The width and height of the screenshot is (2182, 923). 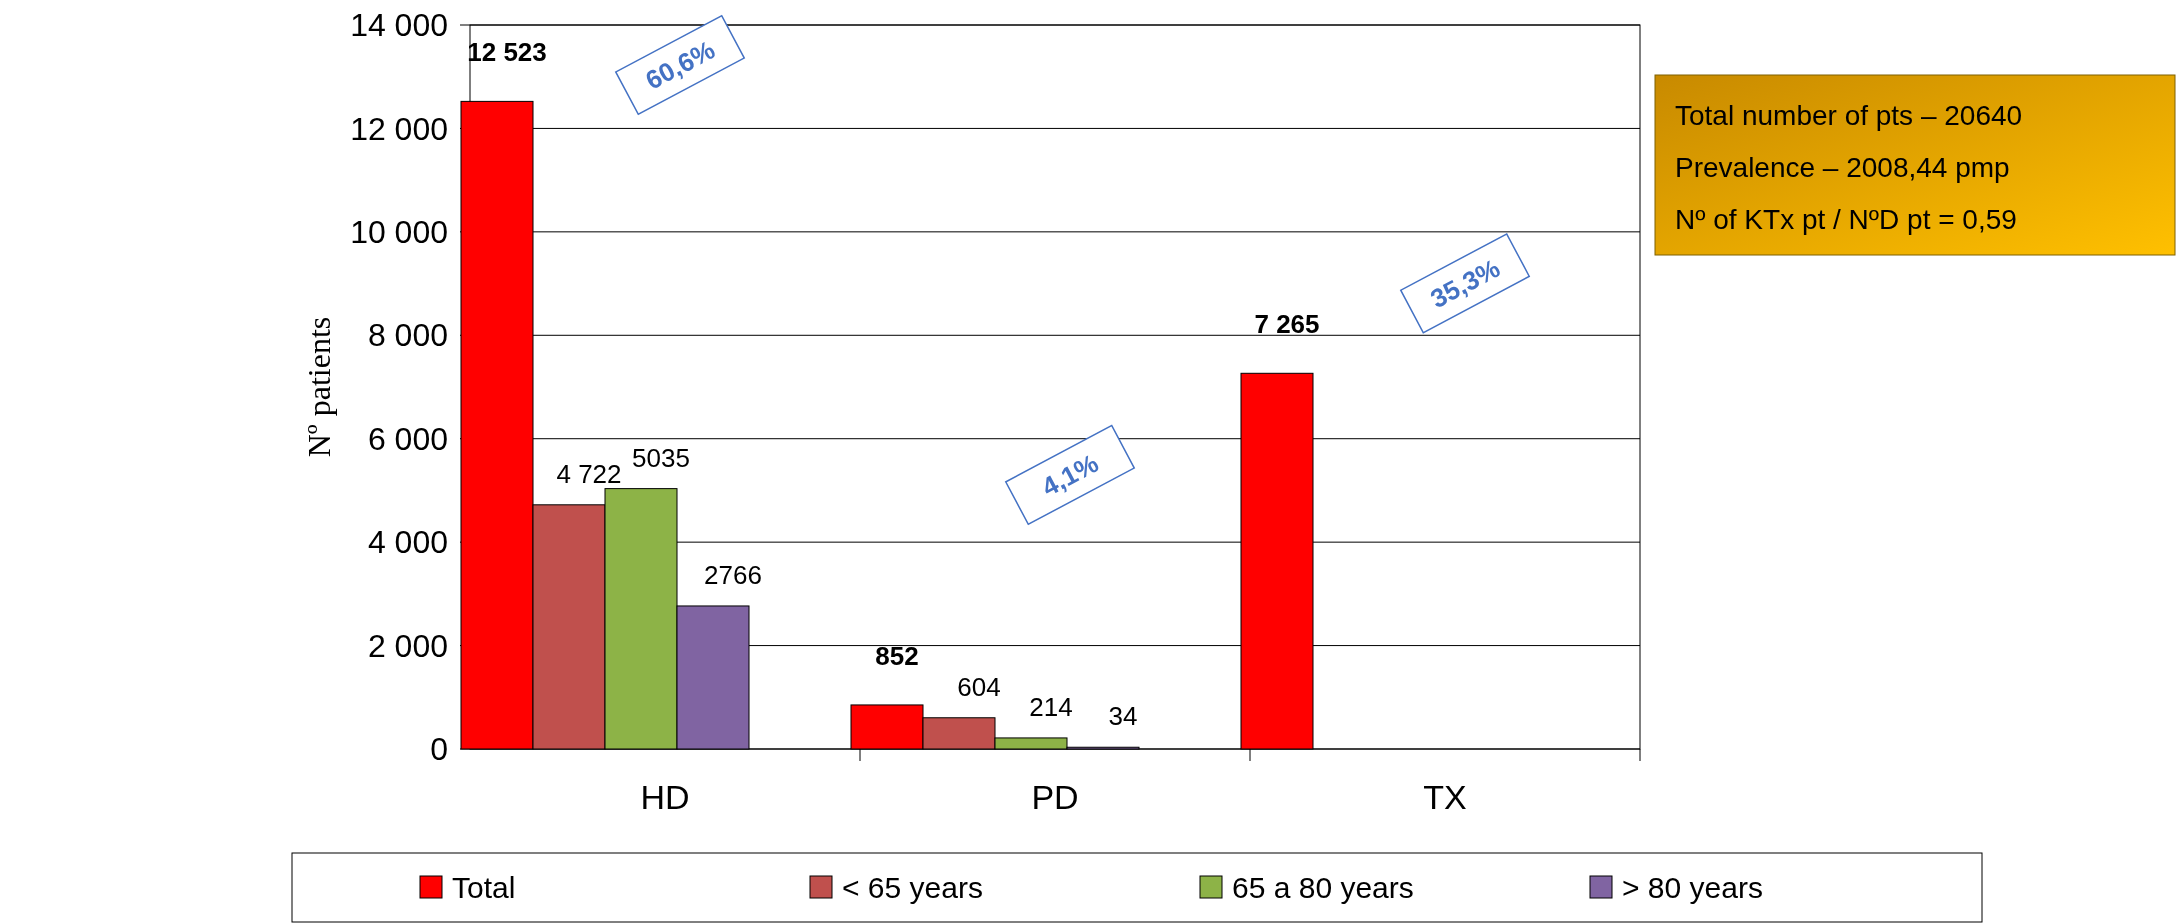 What do you see at coordinates (912, 887) in the screenshot?
I see `legend-label: < 65 years` at bounding box center [912, 887].